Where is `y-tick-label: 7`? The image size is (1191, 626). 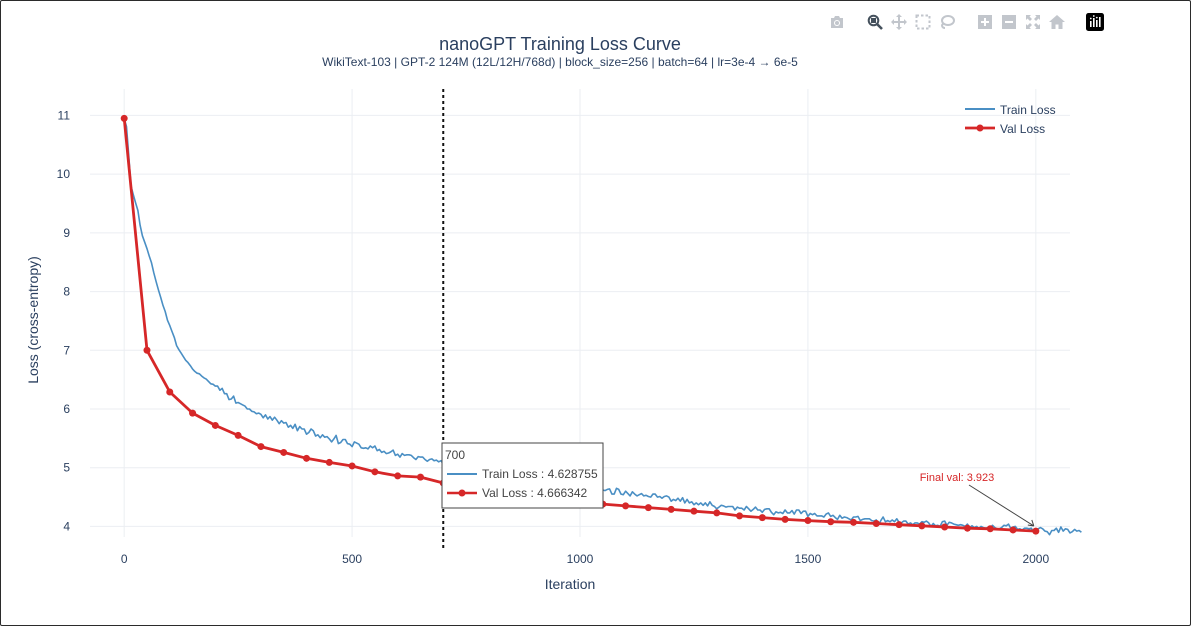 y-tick-label: 7 is located at coordinates (66, 350).